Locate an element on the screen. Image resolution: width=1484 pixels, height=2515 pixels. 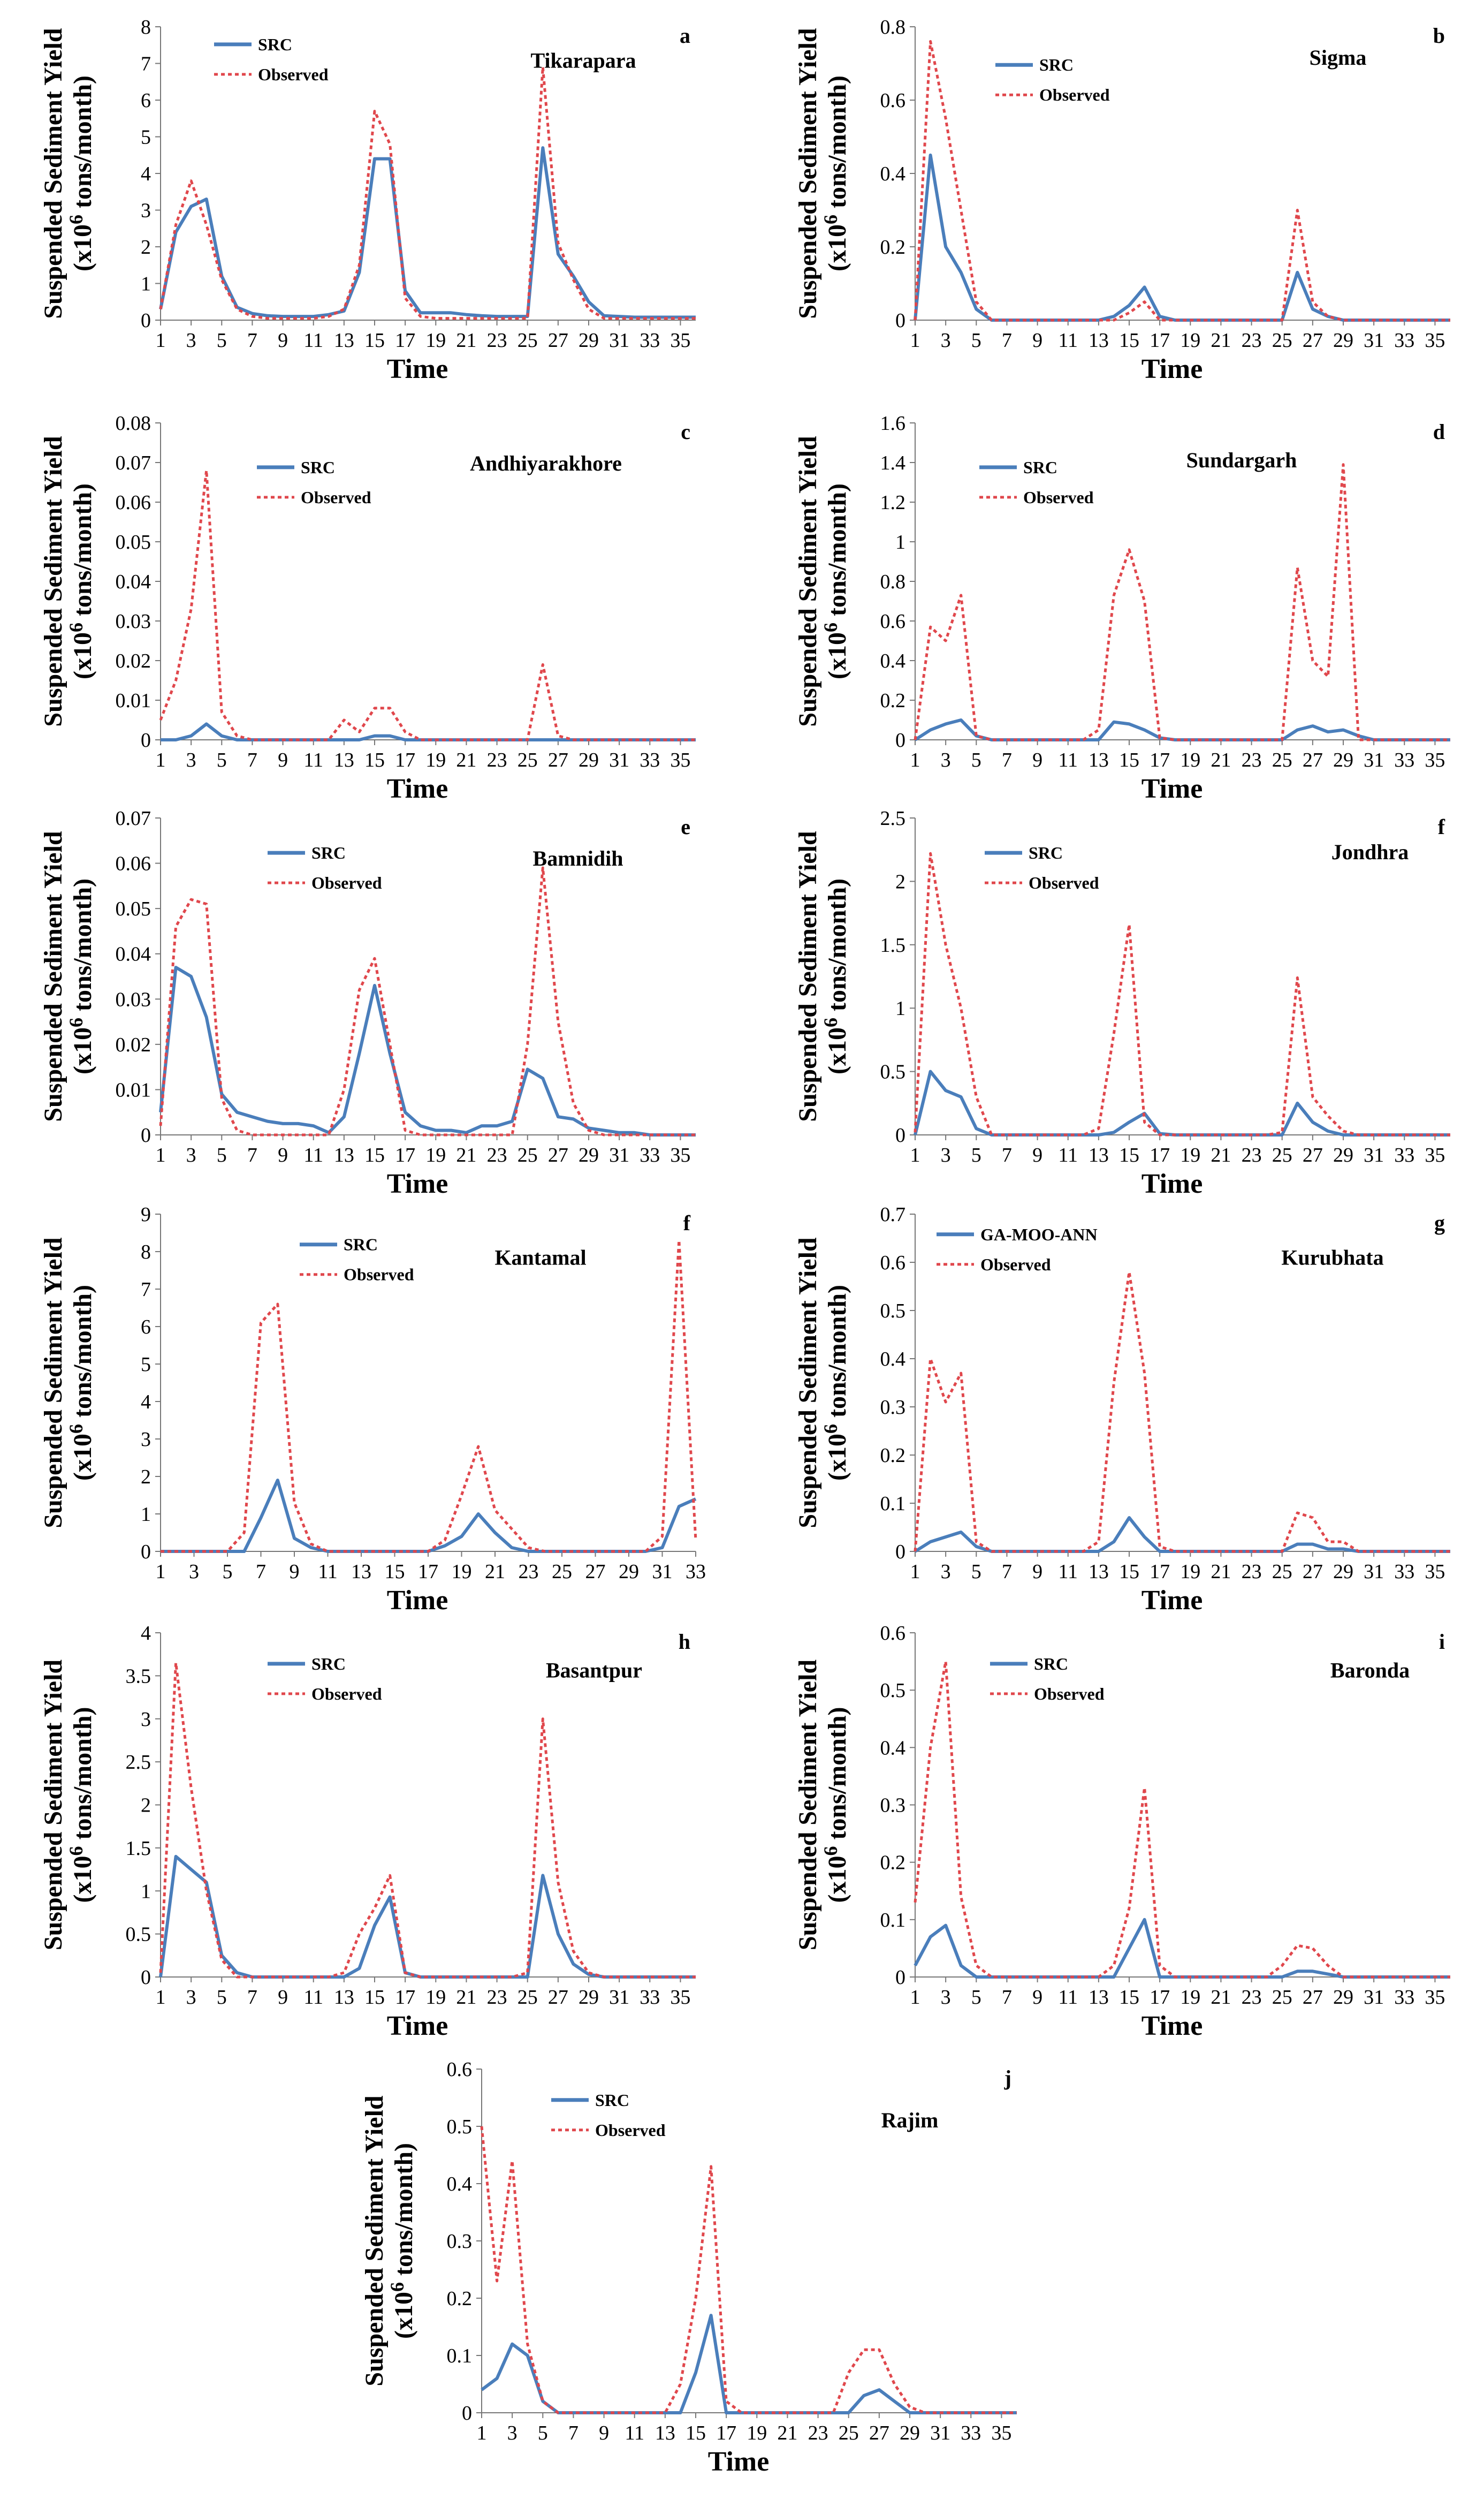
station-name: Bamnidih is located at coordinates (578, 858).